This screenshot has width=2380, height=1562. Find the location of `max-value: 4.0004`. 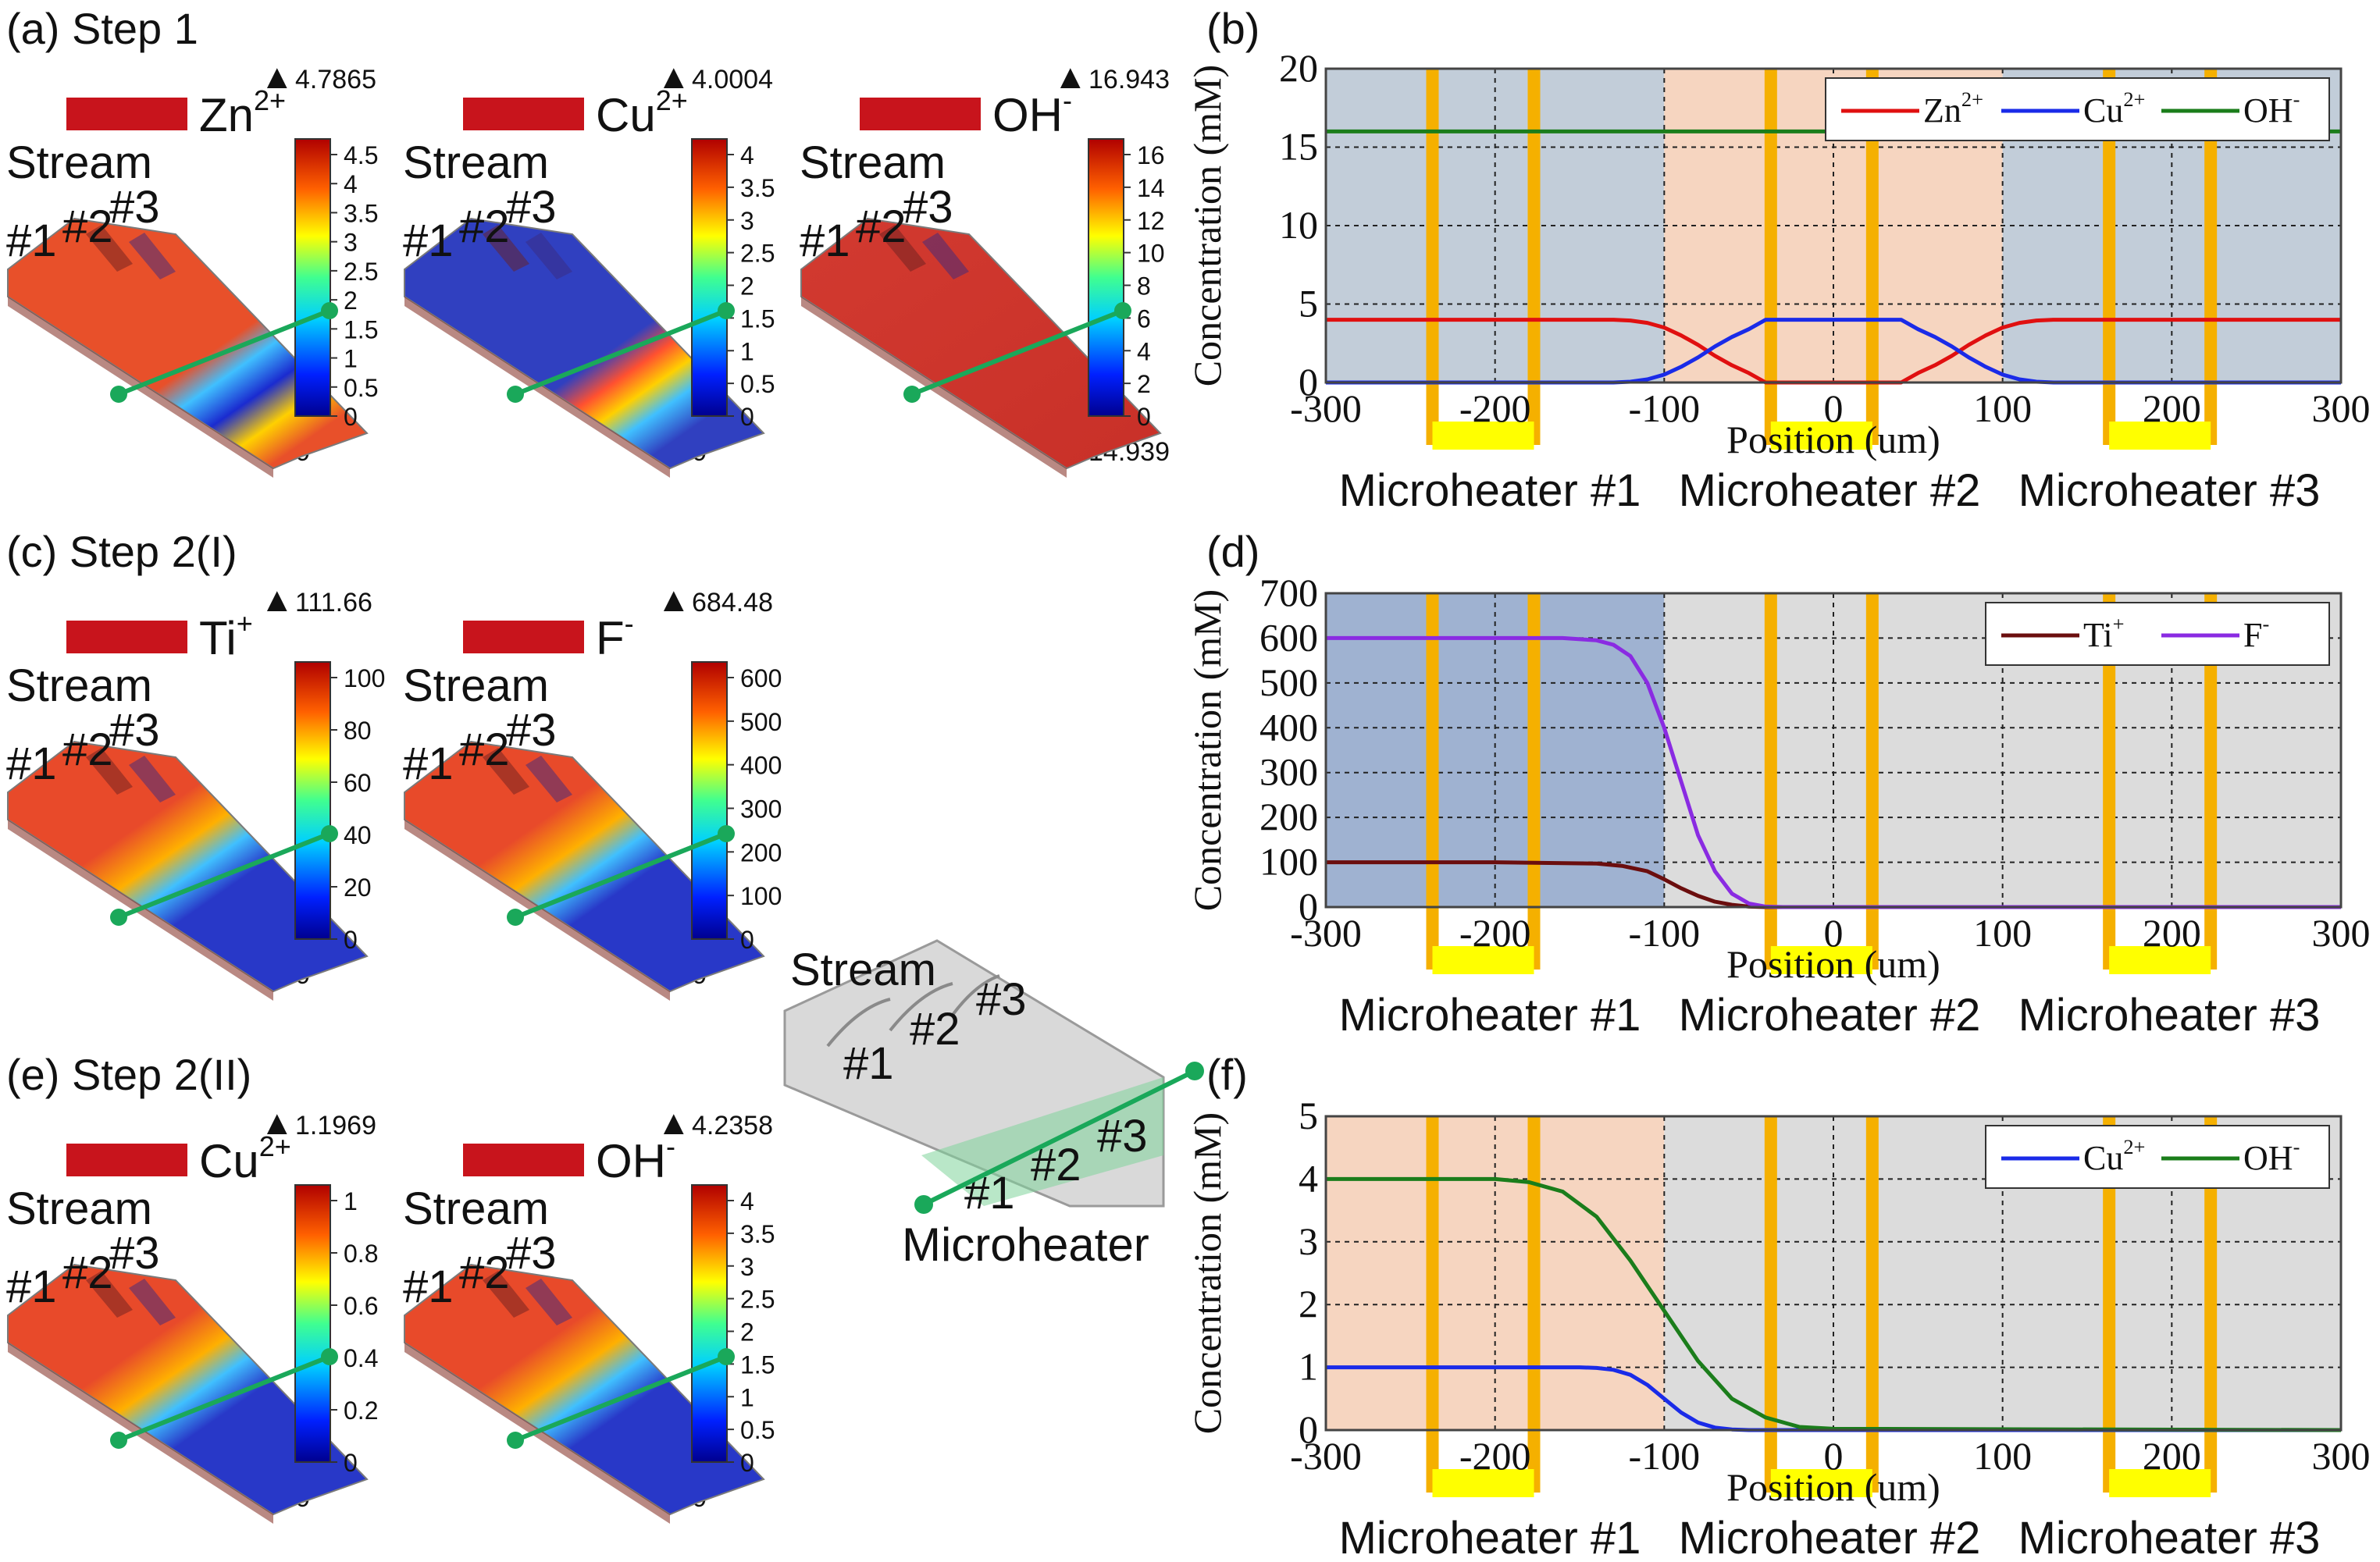

max-value: 4.0004 is located at coordinates (732, 79).